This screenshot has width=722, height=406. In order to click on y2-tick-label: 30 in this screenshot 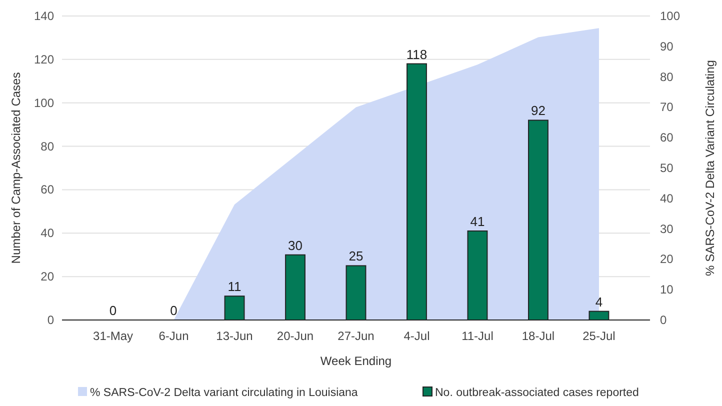, I will do `click(667, 229)`.